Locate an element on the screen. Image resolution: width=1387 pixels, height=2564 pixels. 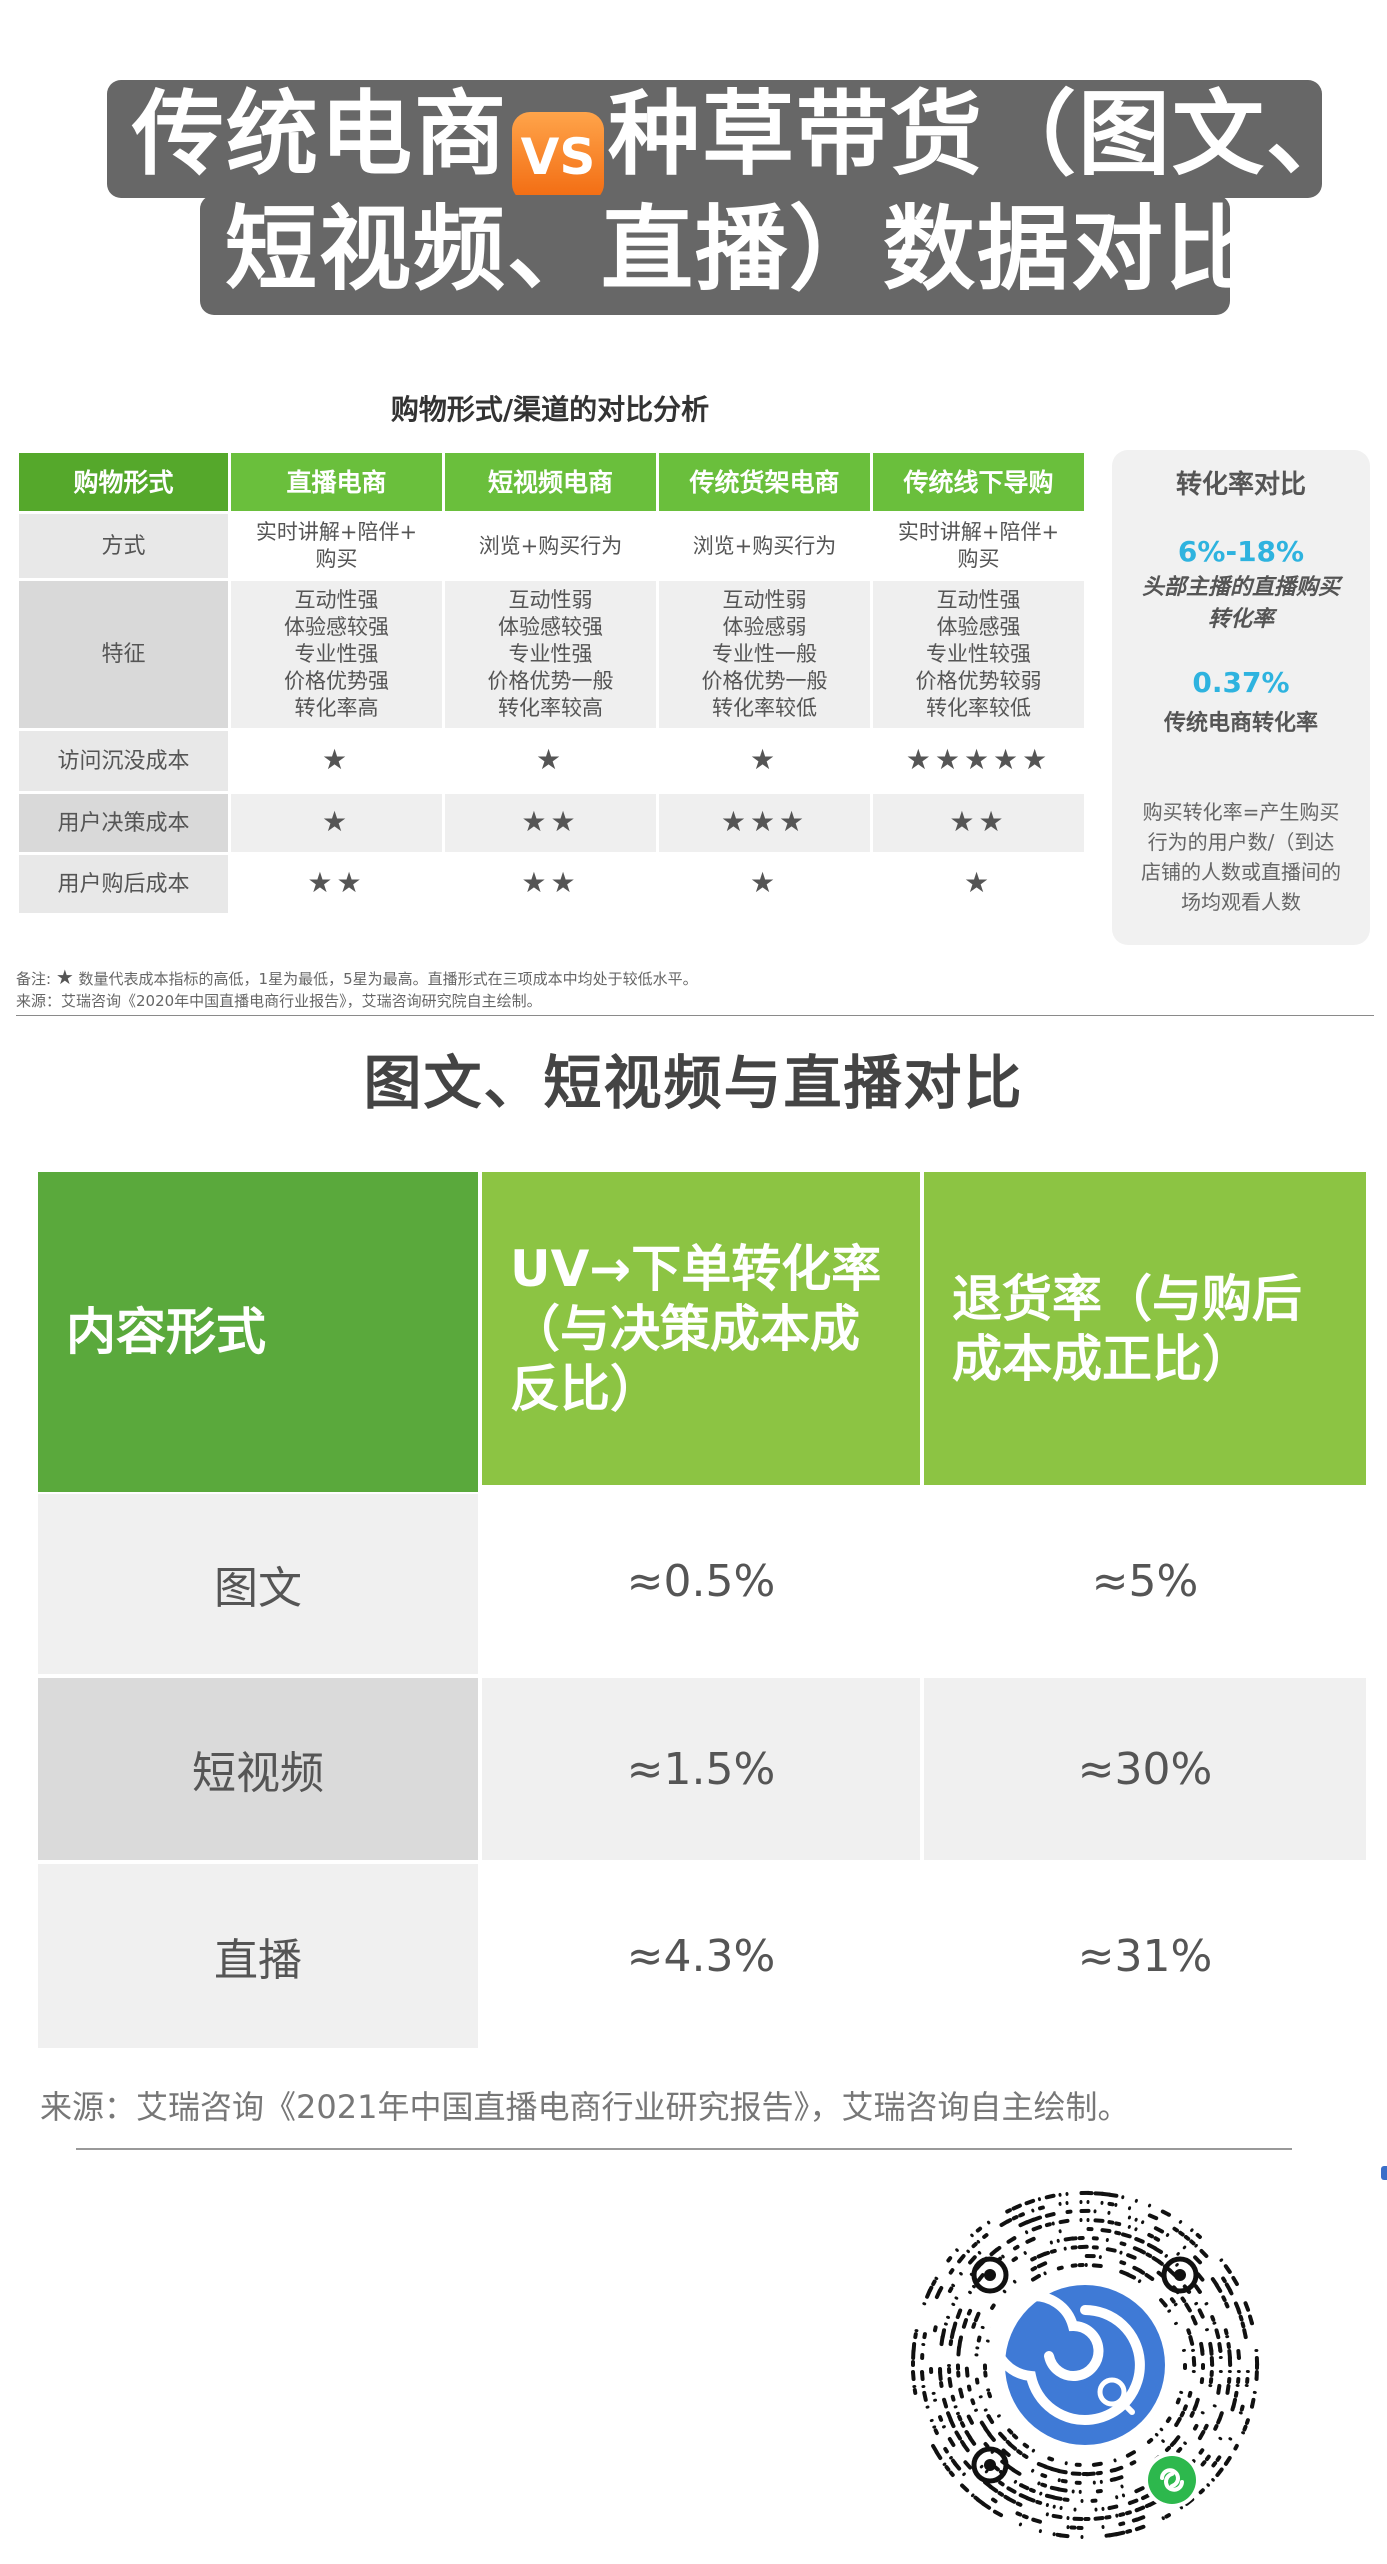
star-rating: ★★★ is located at coordinates (764, 821).